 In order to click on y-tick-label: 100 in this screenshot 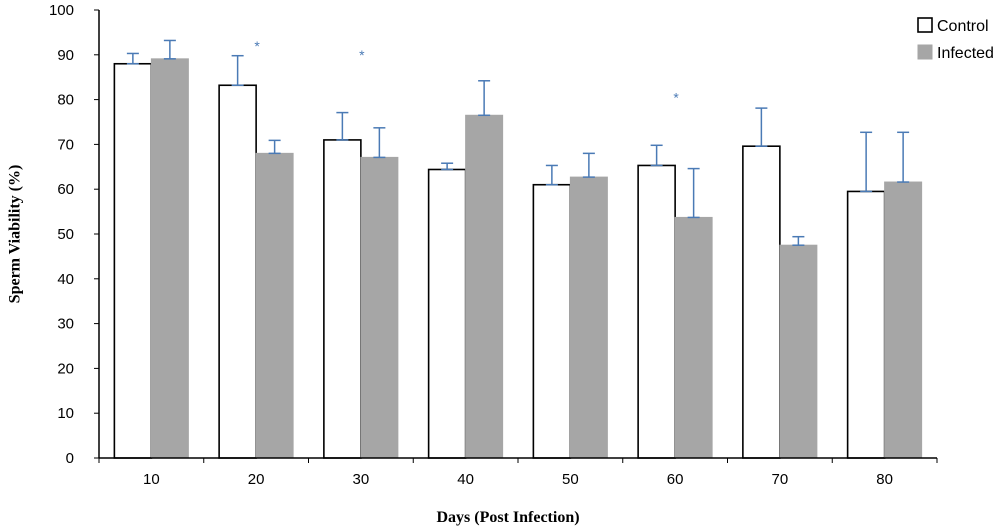, I will do `click(61, 10)`.